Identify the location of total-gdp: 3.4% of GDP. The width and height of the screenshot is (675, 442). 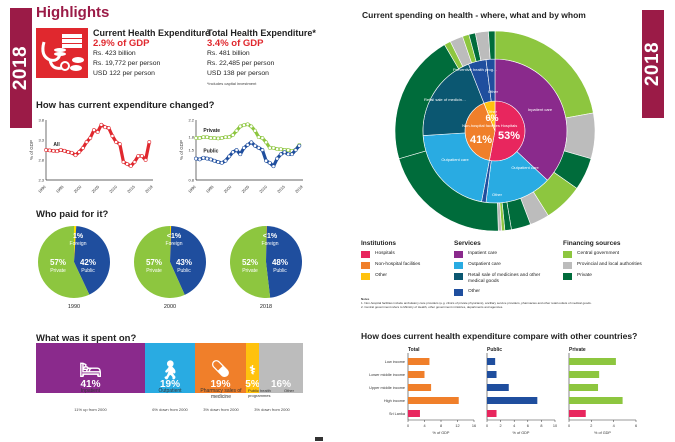
(235, 43).